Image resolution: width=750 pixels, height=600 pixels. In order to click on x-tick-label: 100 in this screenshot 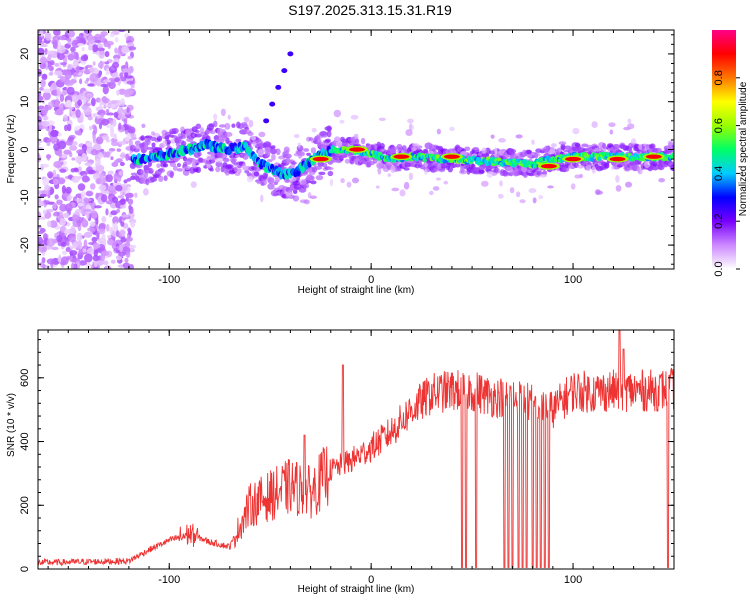, I will do `click(573, 280)`.